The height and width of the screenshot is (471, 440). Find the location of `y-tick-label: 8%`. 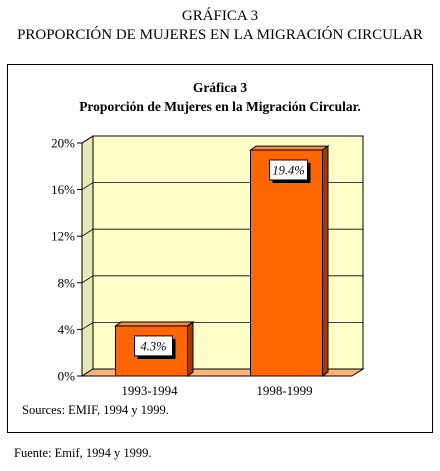

y-tick-label: 8% is located at coordinates (67, 282).